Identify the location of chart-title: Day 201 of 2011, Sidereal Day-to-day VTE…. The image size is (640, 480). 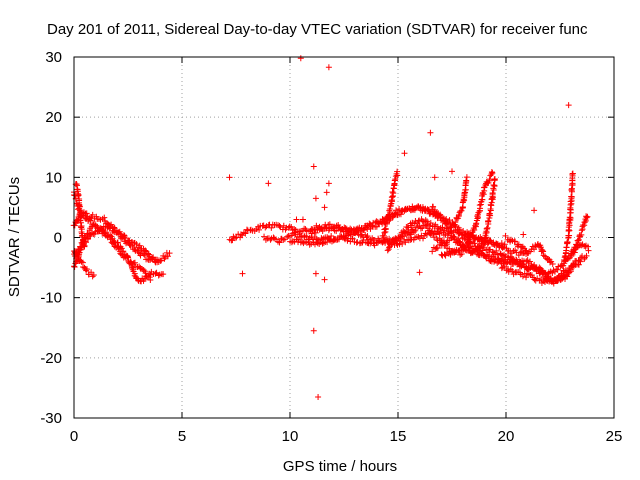
(317, 29).